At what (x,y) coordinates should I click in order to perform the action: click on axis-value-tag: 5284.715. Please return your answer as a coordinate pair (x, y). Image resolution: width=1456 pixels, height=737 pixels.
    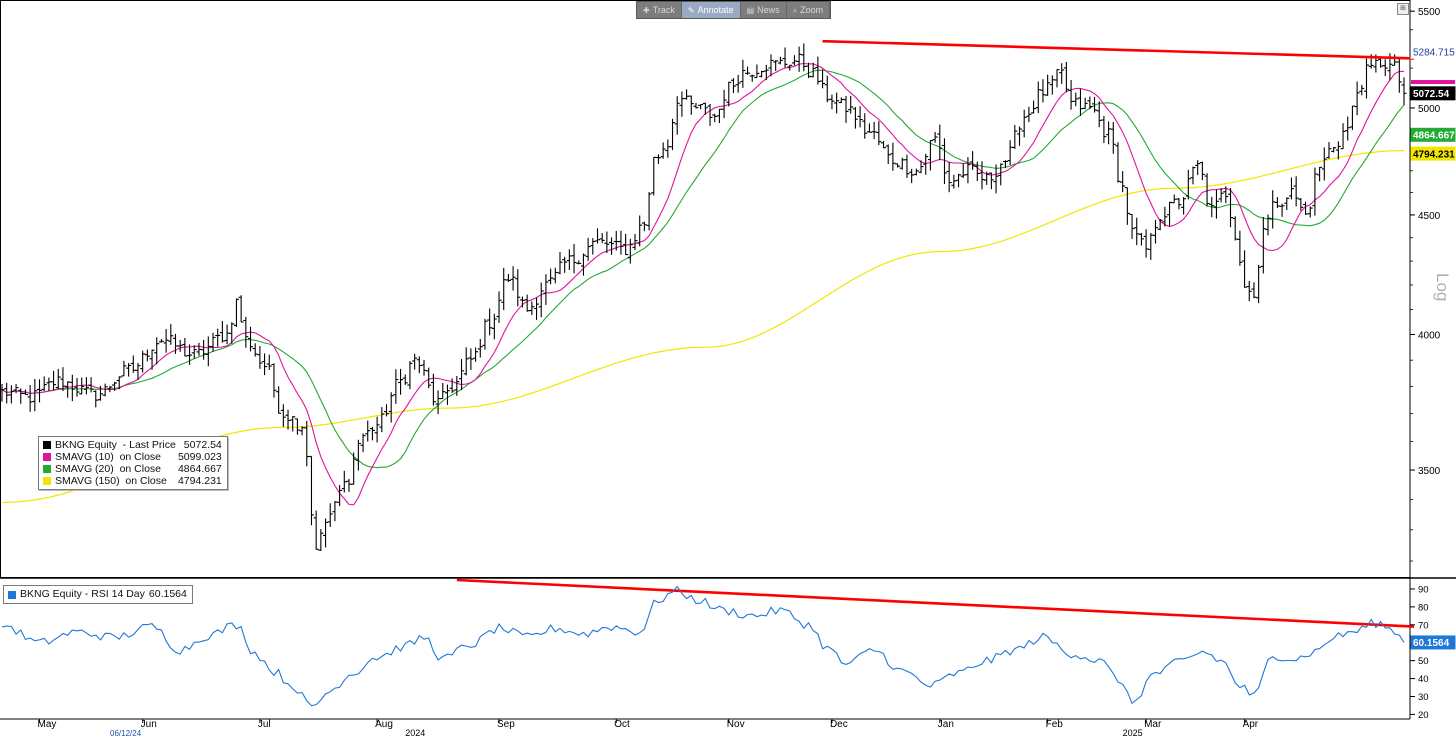
    Looking at the image, I should click on (1433, 51).